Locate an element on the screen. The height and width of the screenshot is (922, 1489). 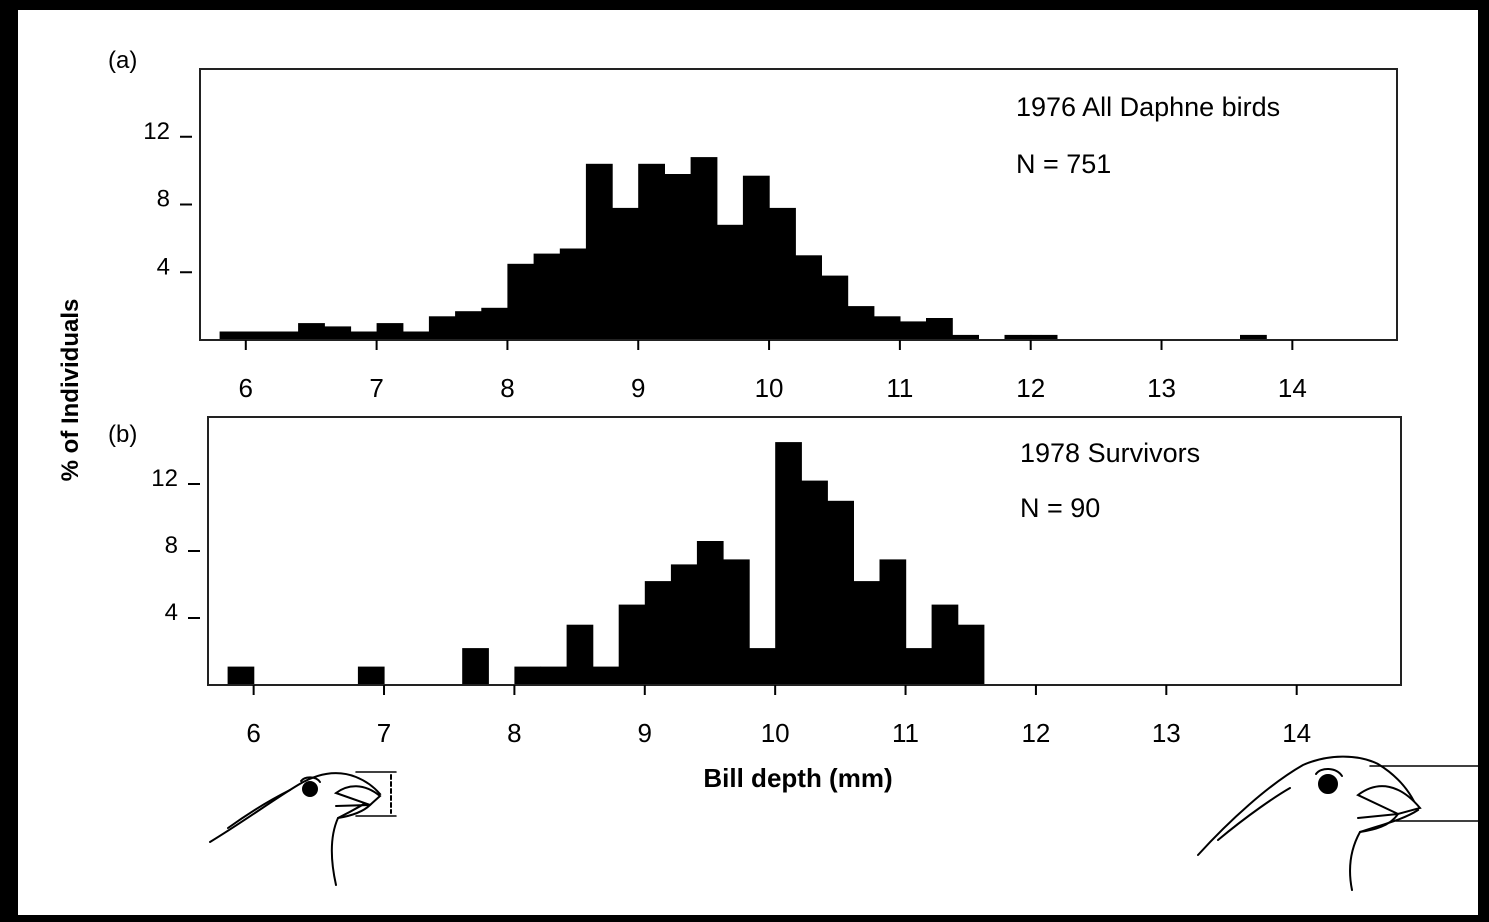
large-bill-finch-head-icon is located at coordinates (1337, 823).